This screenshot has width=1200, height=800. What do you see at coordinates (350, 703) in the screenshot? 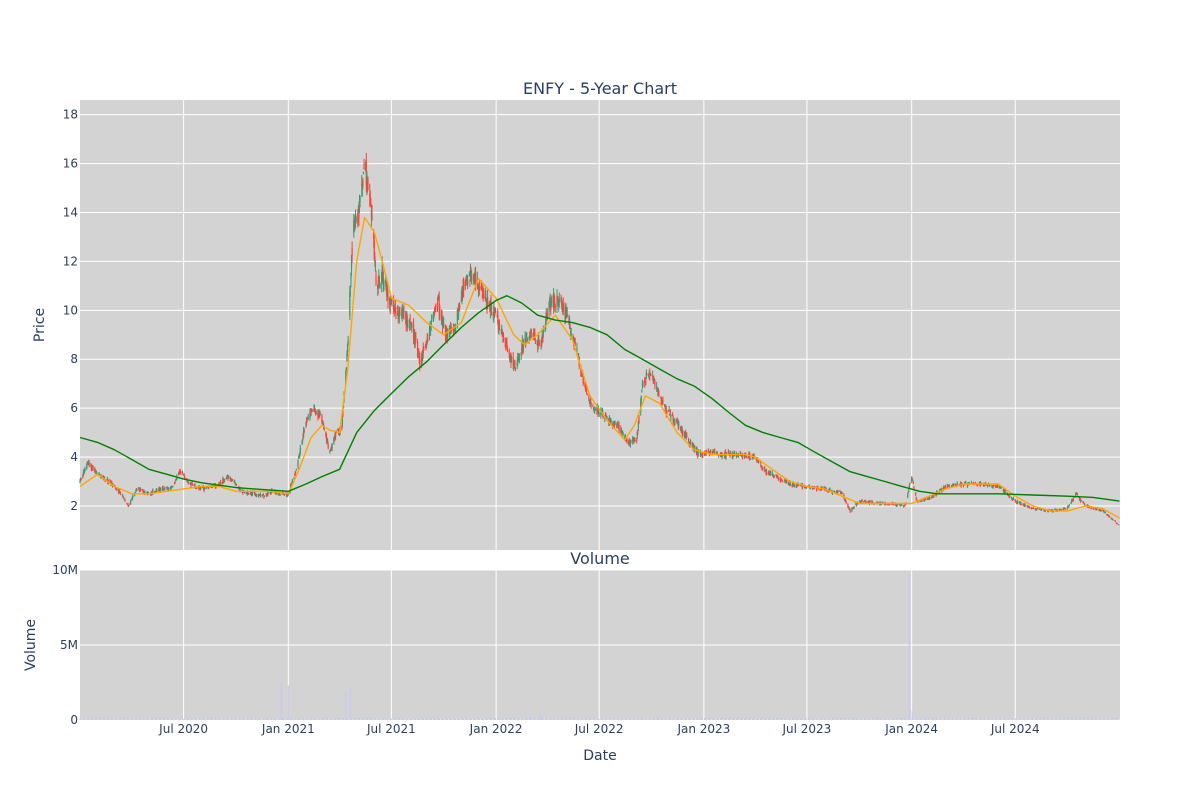
I see `volume-spike-bar` at bounding box center [350, 703].